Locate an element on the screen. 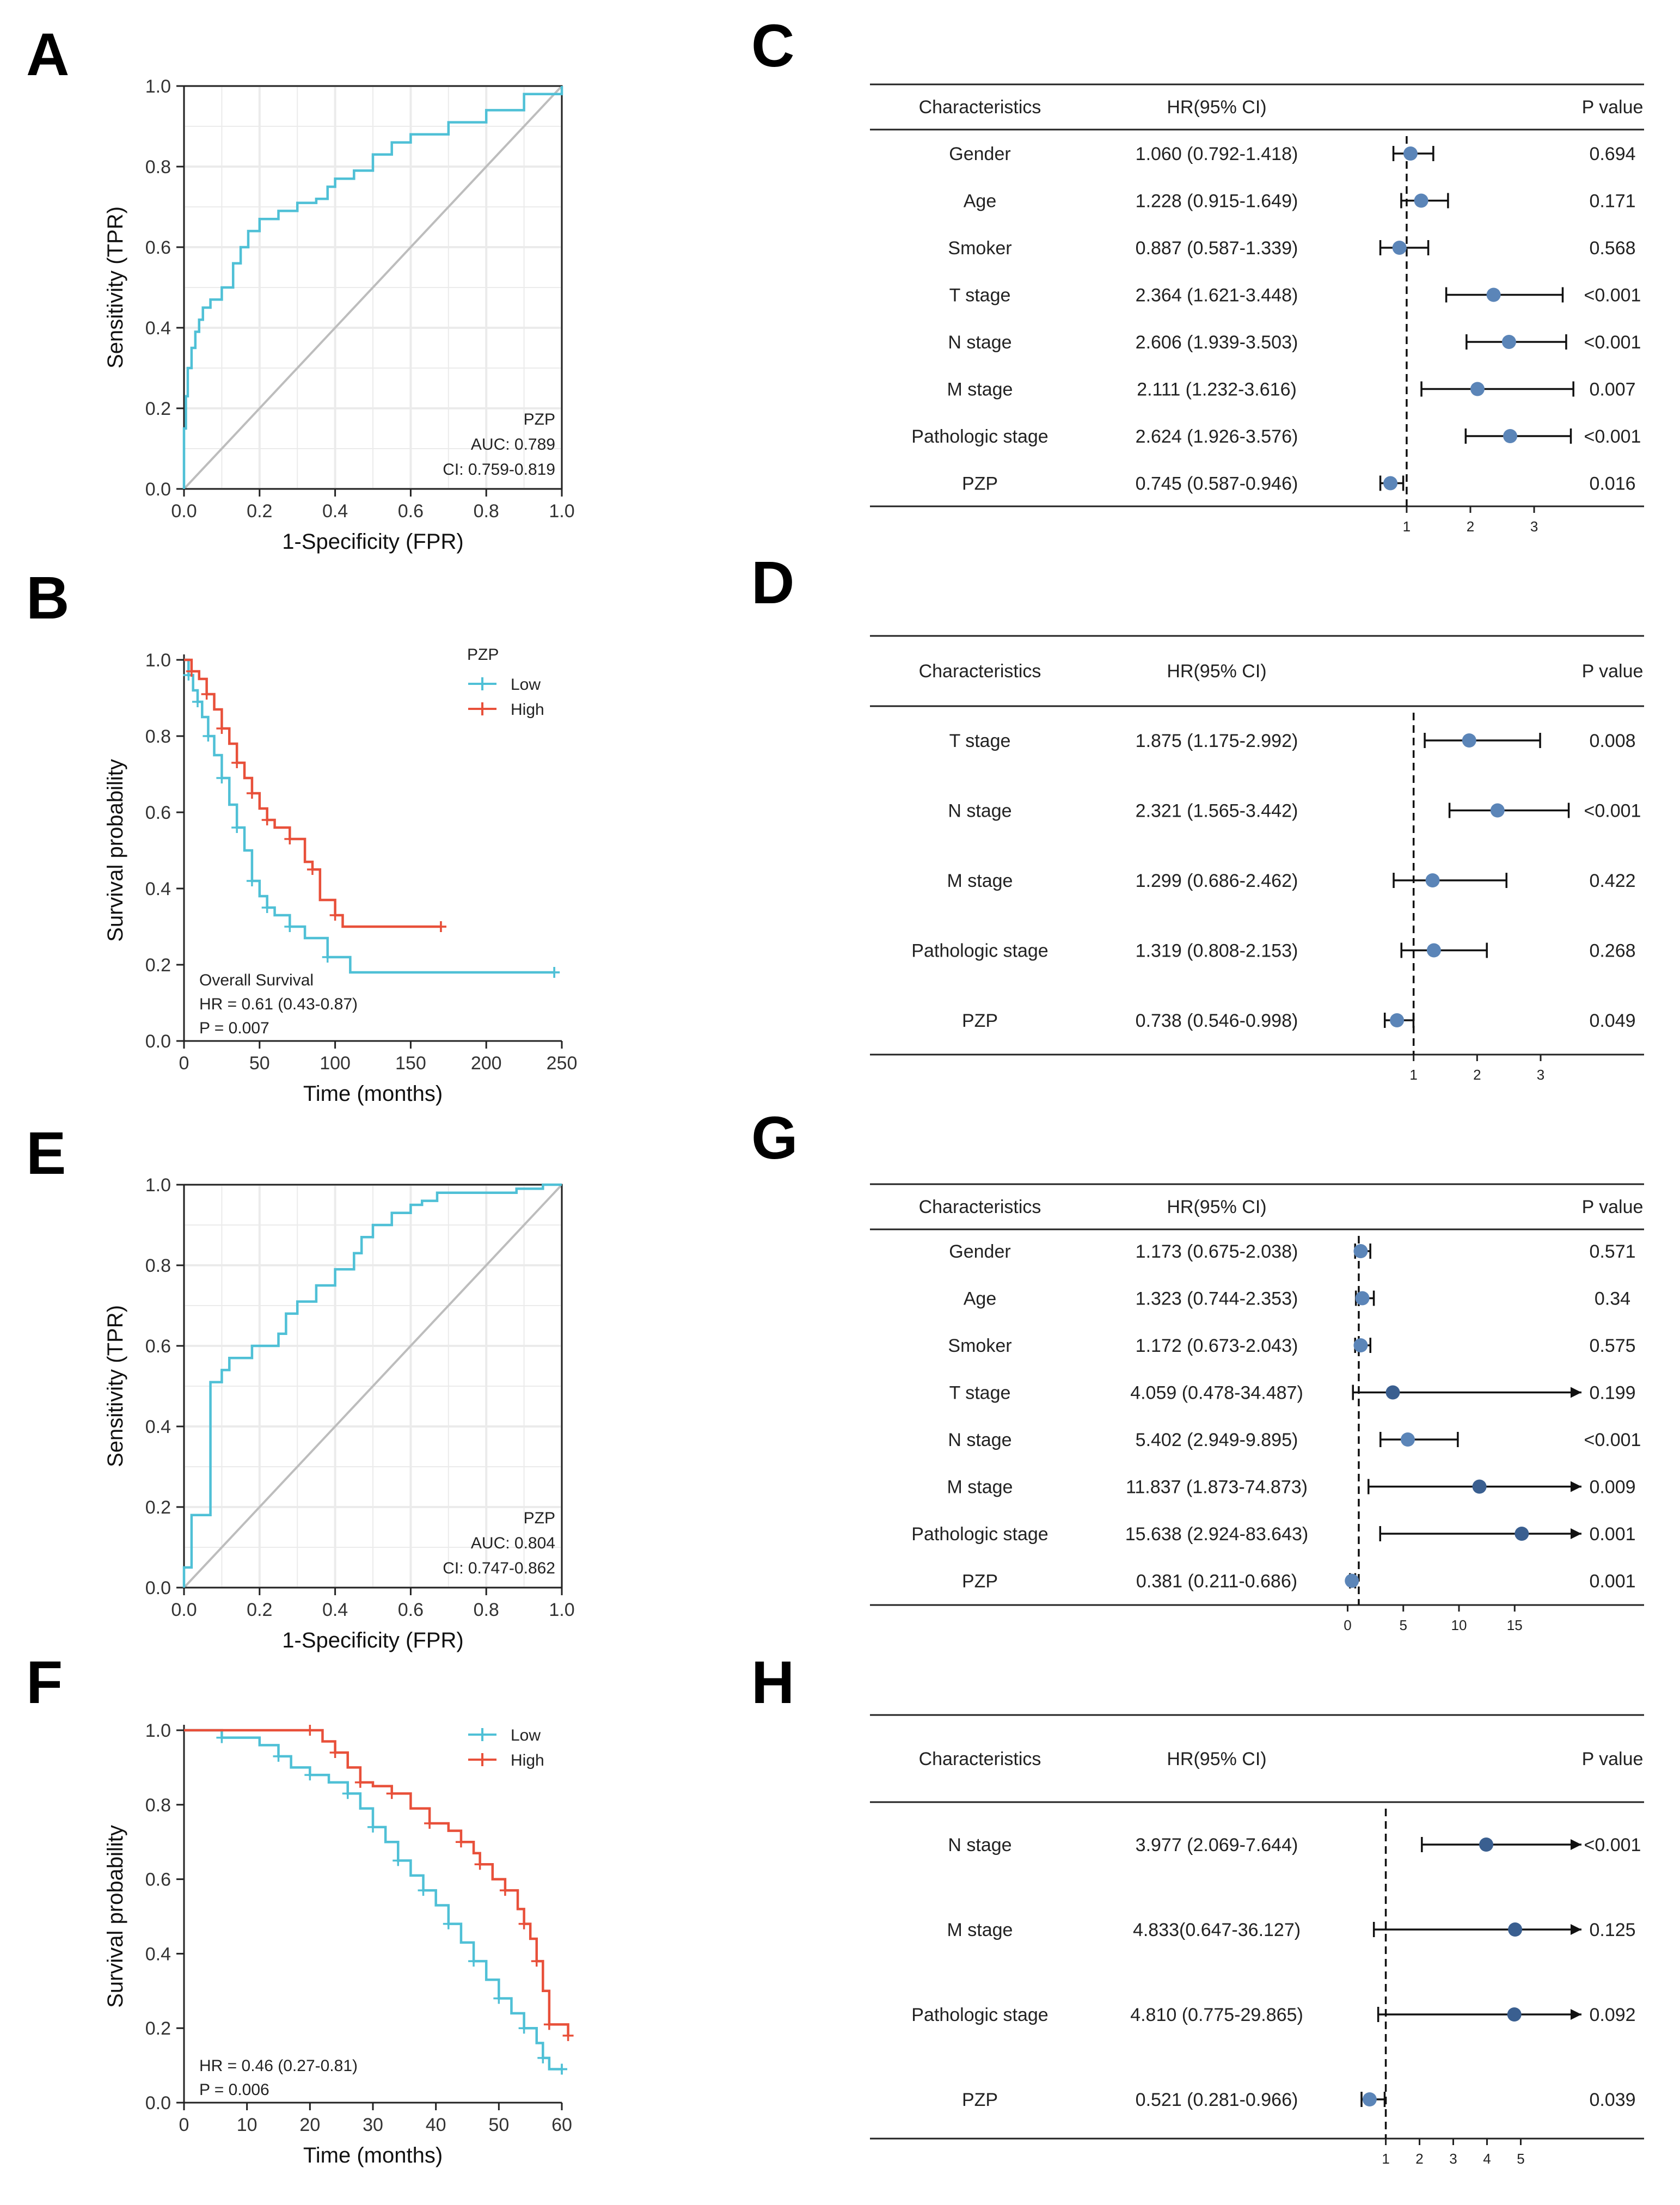 This screenshot has height=2205, width=1680. row-p-value: 0.268 is located at coordinates (1612, 951).